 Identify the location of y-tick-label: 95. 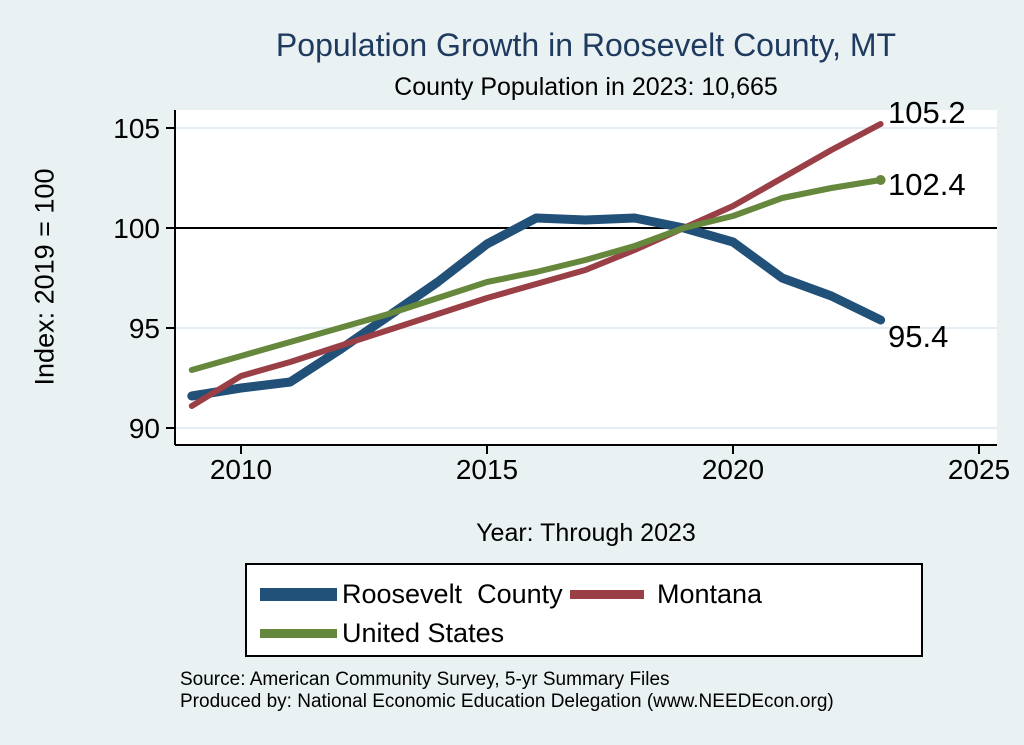
(144, 328).